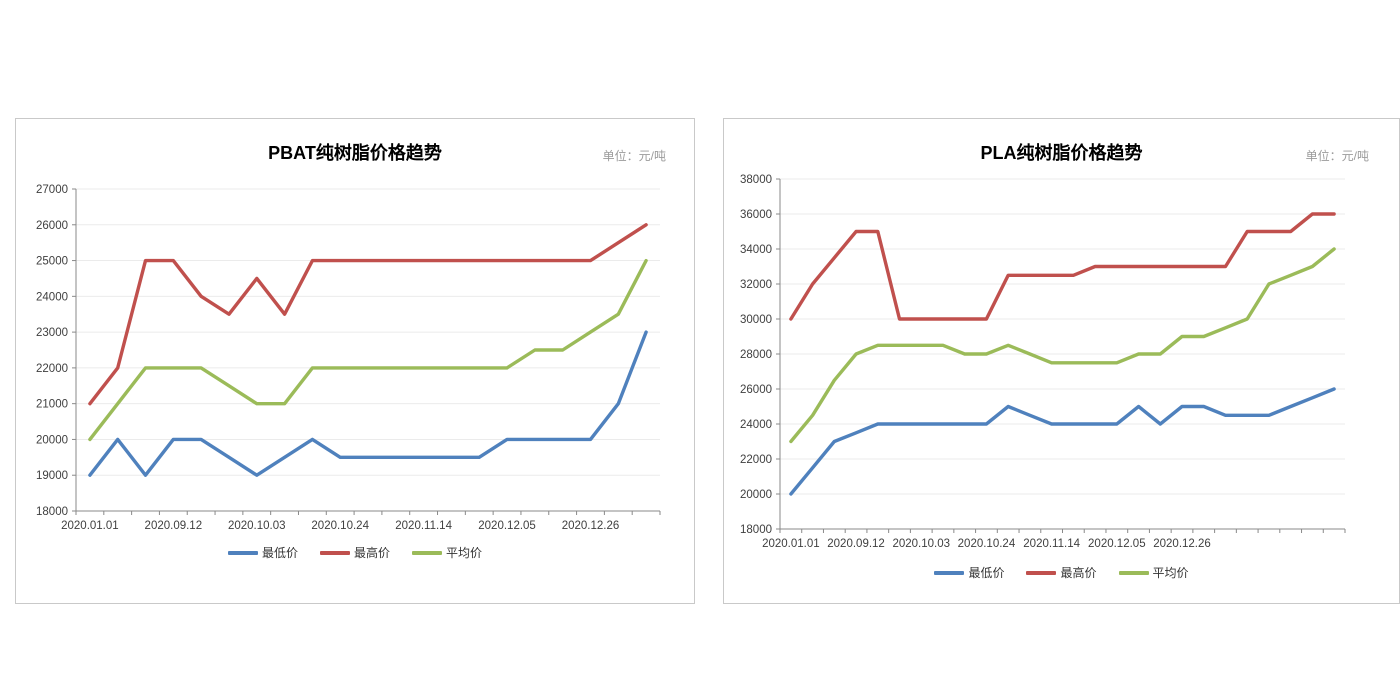  I want to click on y-axis-label: 28000, so click(756, 355).